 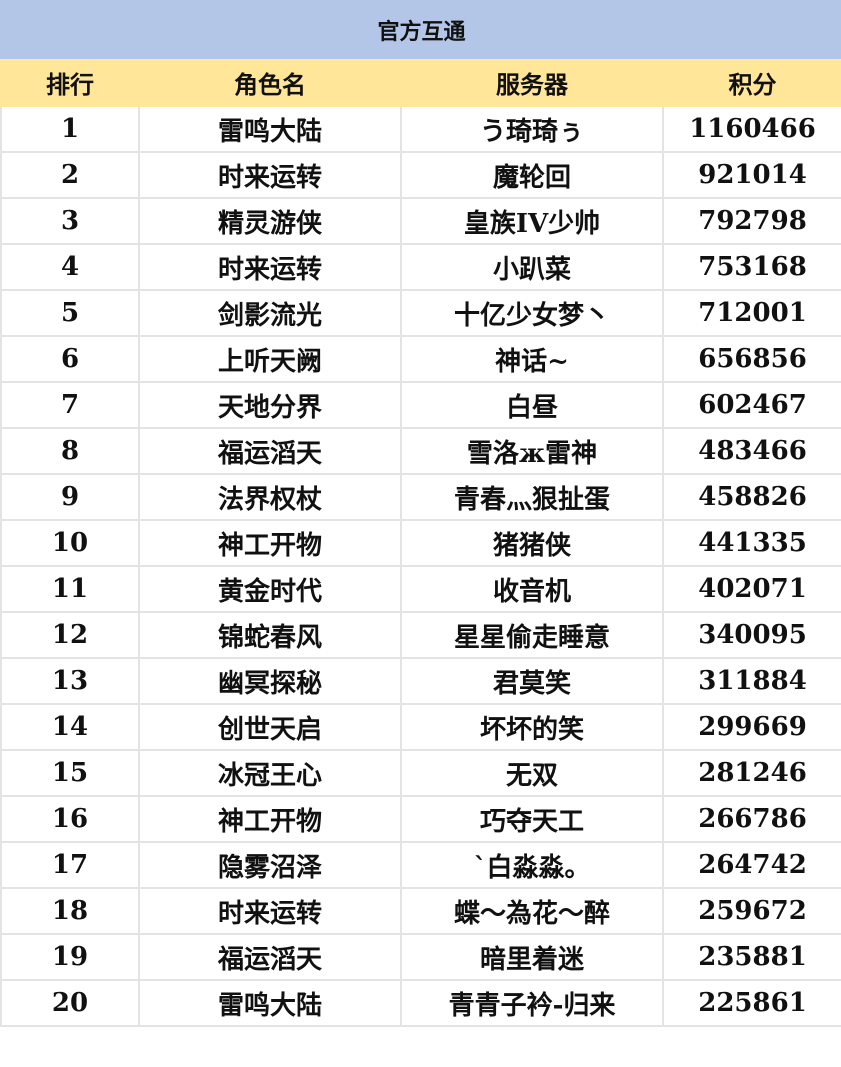 I want to click on table-row: 9 法界权杖 青春灬狠扯蛋 458826, so click(x=420, y=497).